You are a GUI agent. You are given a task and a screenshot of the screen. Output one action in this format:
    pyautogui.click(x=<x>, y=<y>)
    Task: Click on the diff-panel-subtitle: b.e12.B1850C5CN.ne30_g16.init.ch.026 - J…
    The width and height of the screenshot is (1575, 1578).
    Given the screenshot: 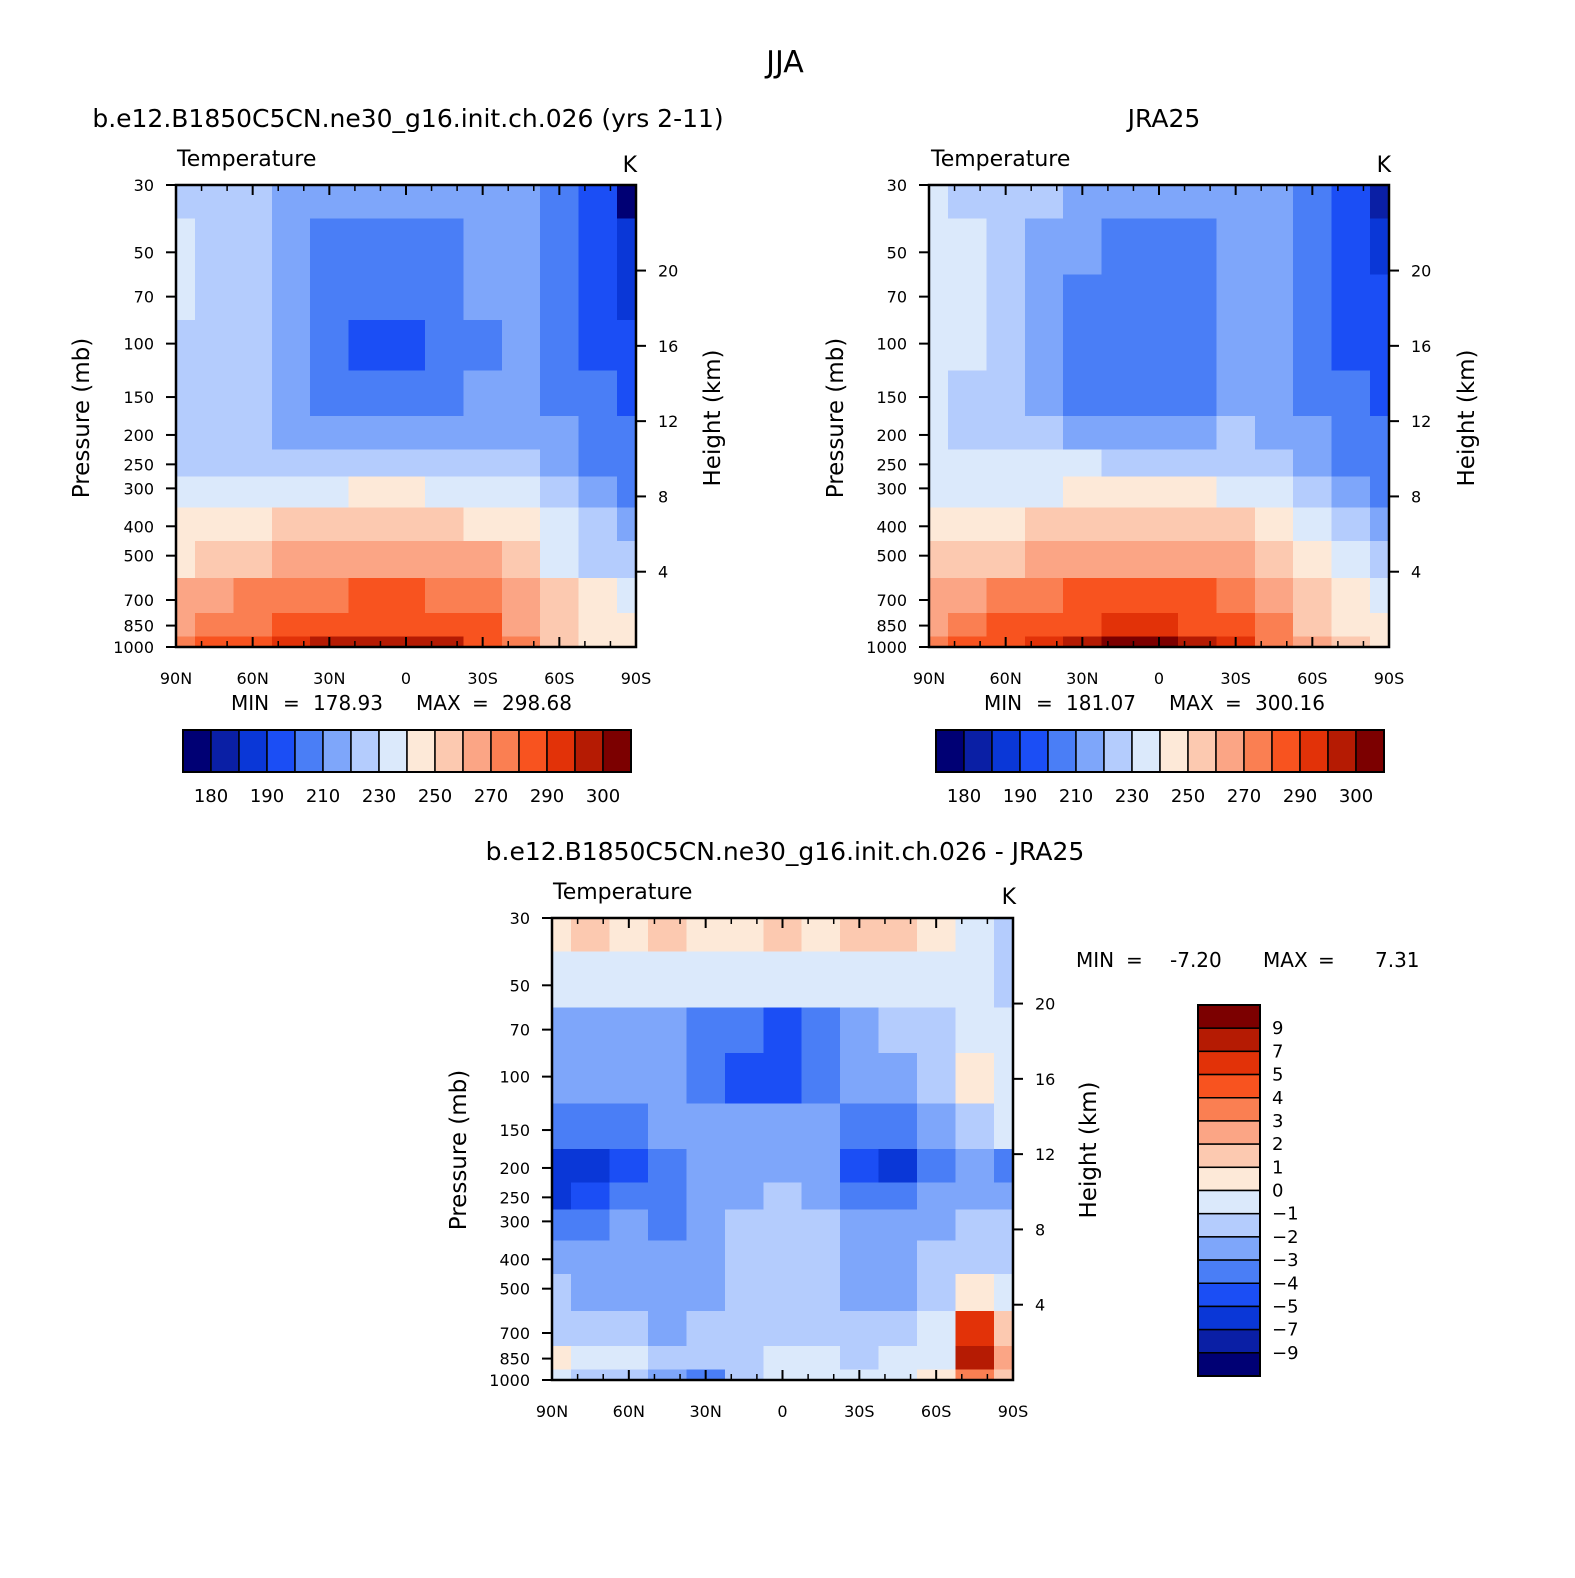 What is the action you would take?
    pyautogui.click(x=785, y=851)
    